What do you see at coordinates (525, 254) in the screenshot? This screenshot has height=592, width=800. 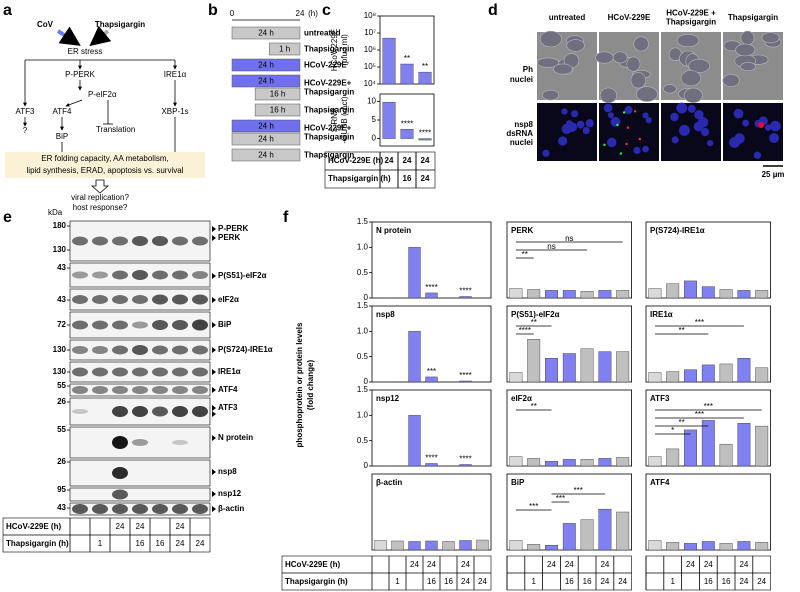 I see `significance: **` at bounding box center [525, 254].